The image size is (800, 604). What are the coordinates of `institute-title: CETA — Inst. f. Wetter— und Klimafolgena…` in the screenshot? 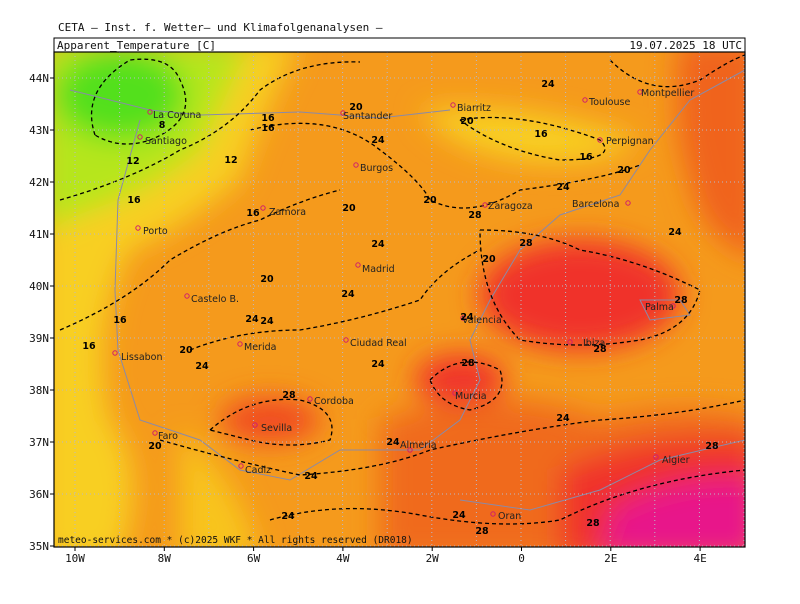 It's located at (220, 27).